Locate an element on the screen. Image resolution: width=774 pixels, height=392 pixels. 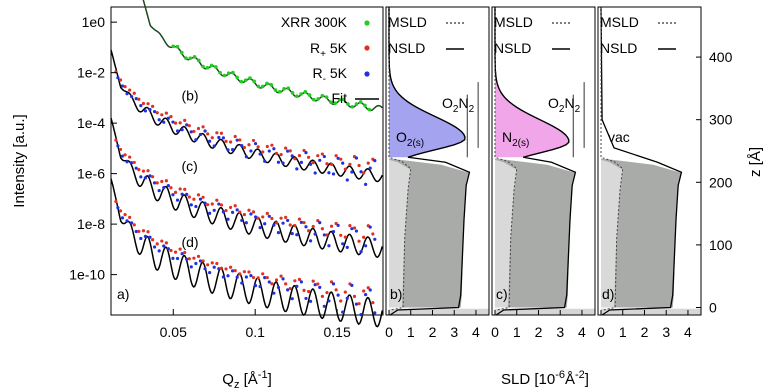
x-tick-label: 0.1 is located at coordinates (255, 332).